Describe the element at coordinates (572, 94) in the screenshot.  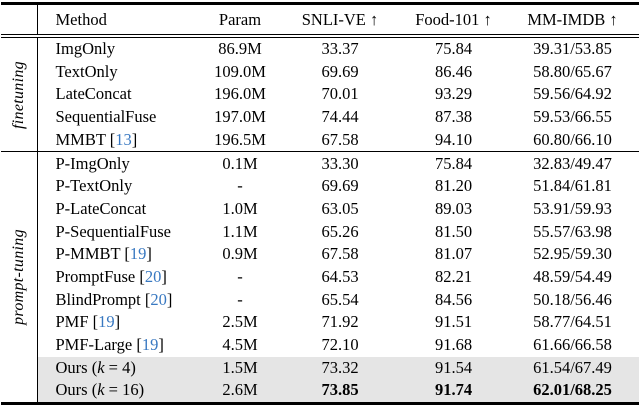
I see `mm-imdb-cell: 59.56/64.92` at that location.